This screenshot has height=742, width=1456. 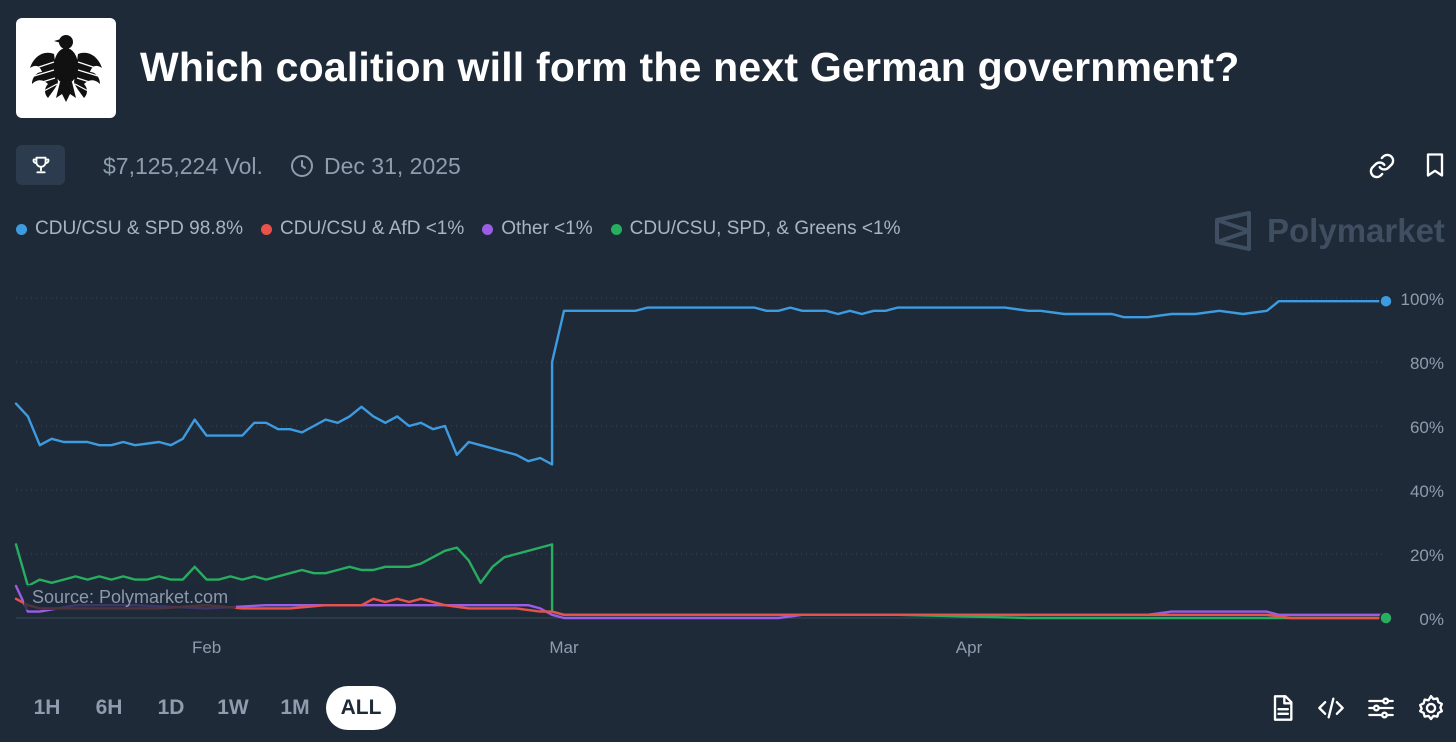 I want to click on volume-text: $7,125,224 Vol., so click(x=183, y=166).